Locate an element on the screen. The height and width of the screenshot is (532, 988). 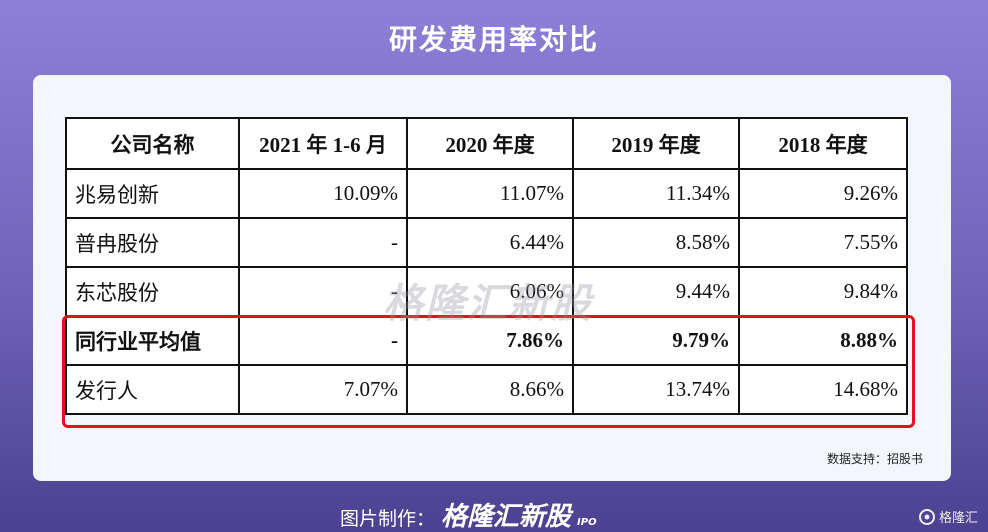
footer-brand: 格隆汇新股 is located at coordinates (506, 517).